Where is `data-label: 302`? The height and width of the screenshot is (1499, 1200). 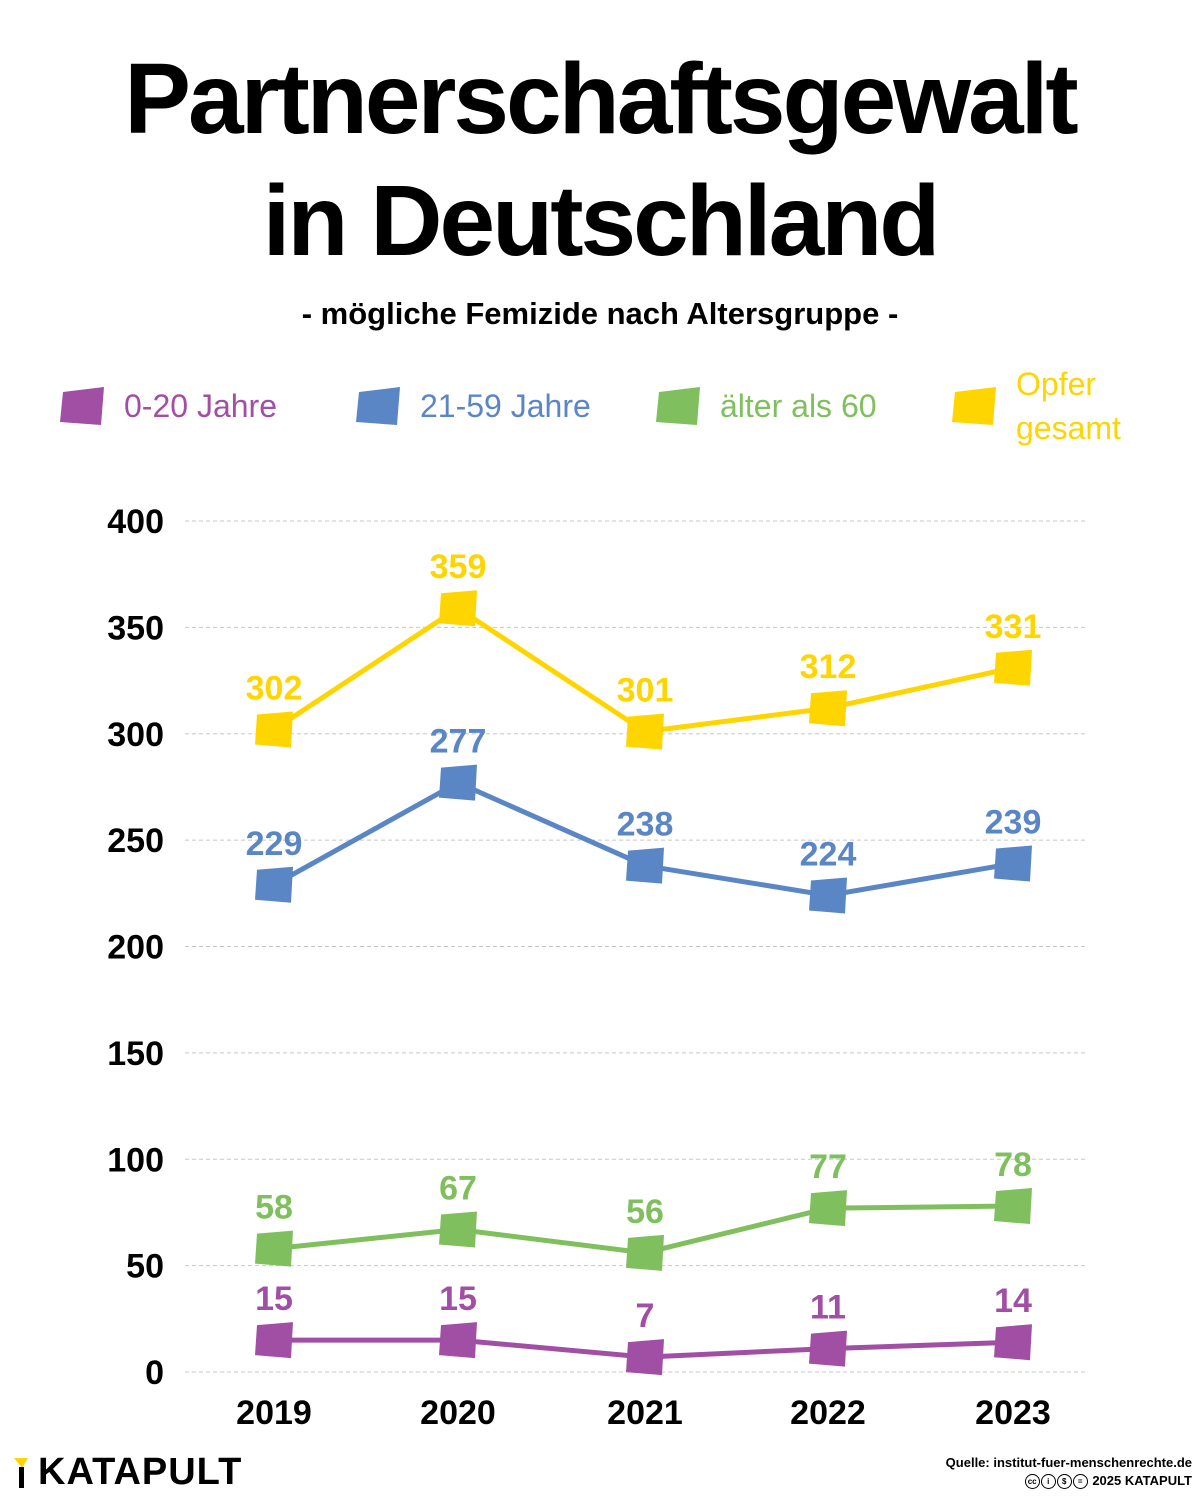
data-label: 302 is located at coordinates (274, 688).